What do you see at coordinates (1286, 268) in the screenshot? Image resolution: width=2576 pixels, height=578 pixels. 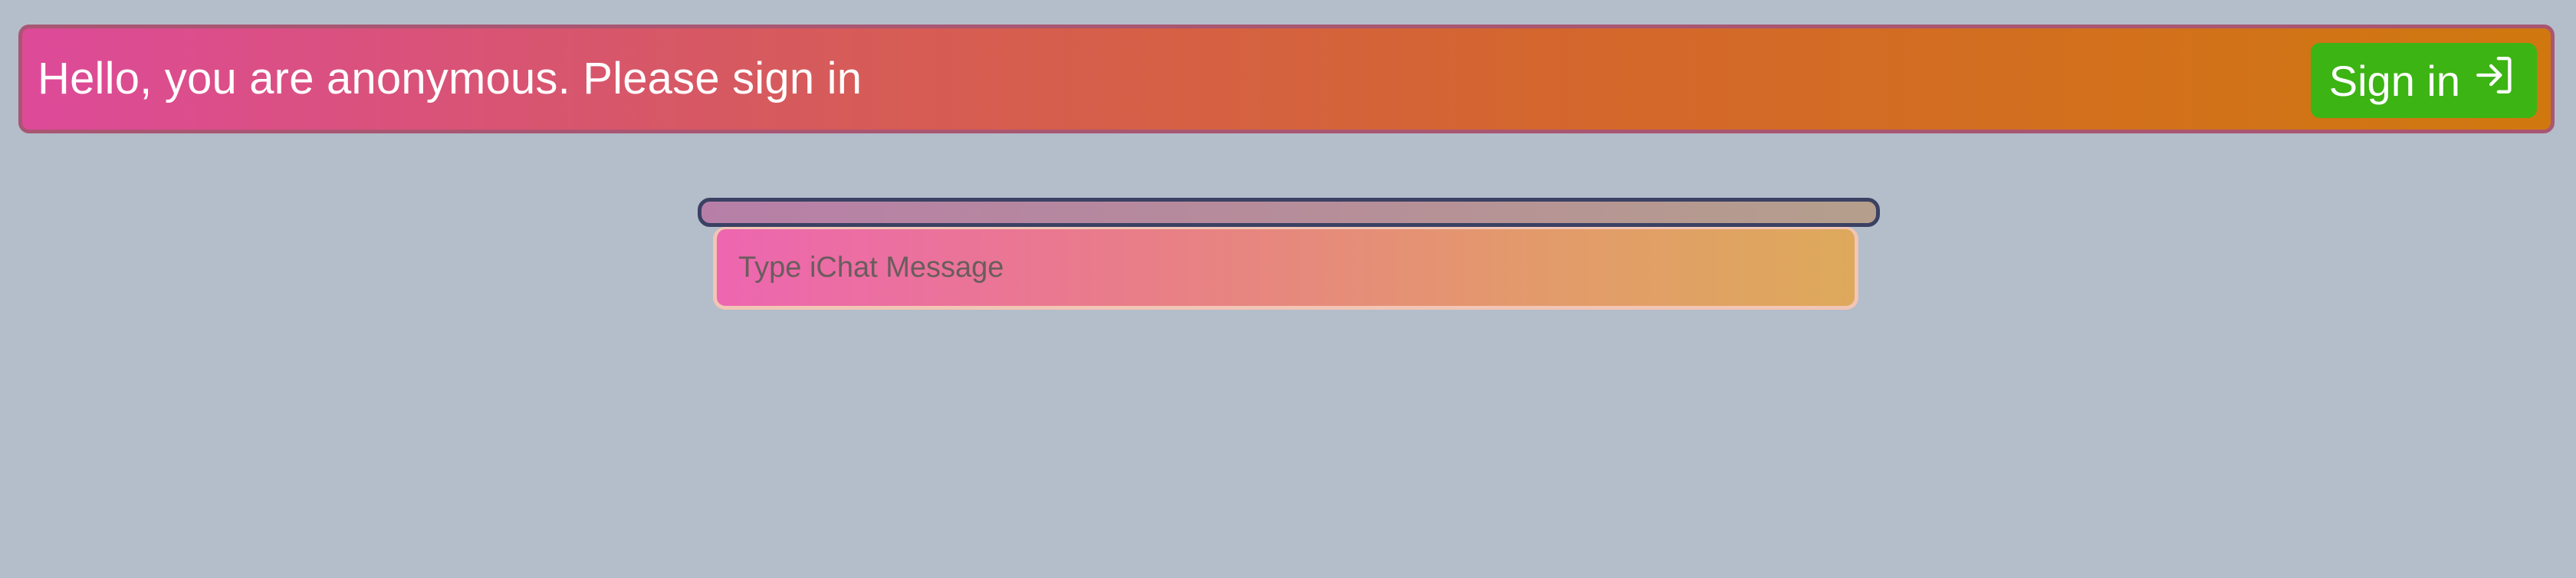 I see `chat-message-input` at bounding box center [1286, 268].